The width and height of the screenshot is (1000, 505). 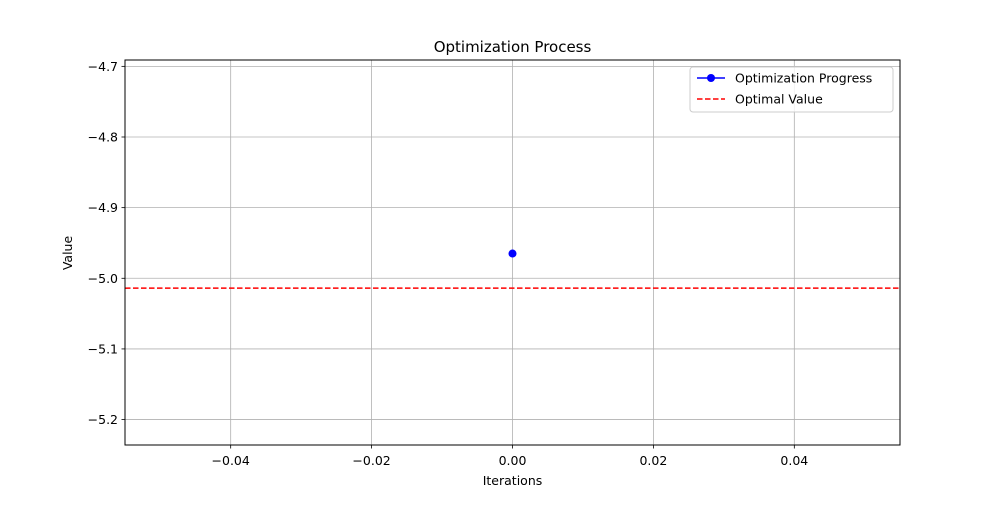 What do you see at coordinates (103, 66) in the screenshot?
I see `y-tick-label: −4.7` at bounding box center [103, 66].